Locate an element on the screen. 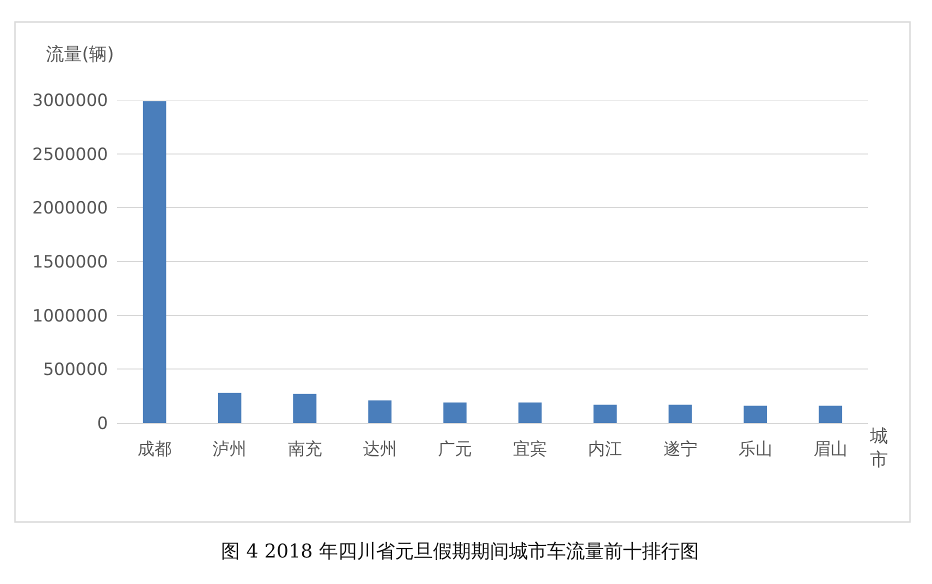 This screenshot has height=584, width=932. y-tick-label: 3000000 is located at coordinates (70, 100).